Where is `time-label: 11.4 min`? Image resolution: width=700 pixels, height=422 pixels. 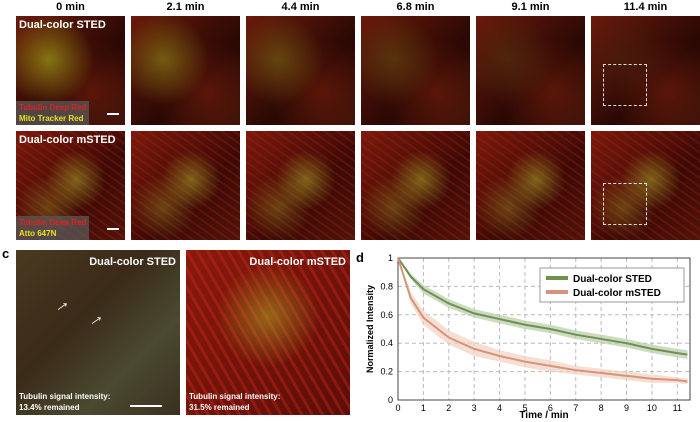
time-label: 11.4 min is located at coordinates (645, 7).